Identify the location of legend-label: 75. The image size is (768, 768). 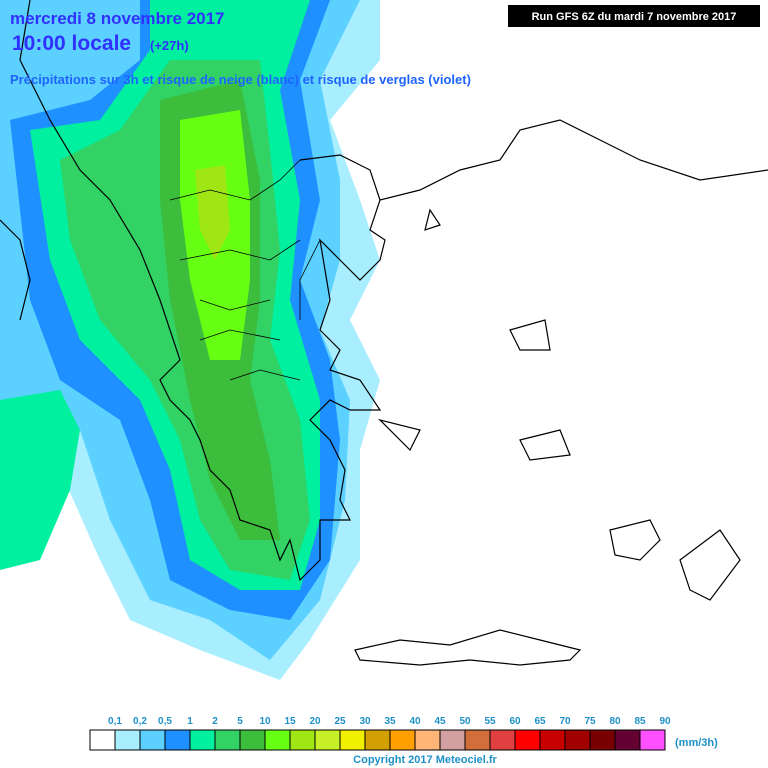
(590, 721).